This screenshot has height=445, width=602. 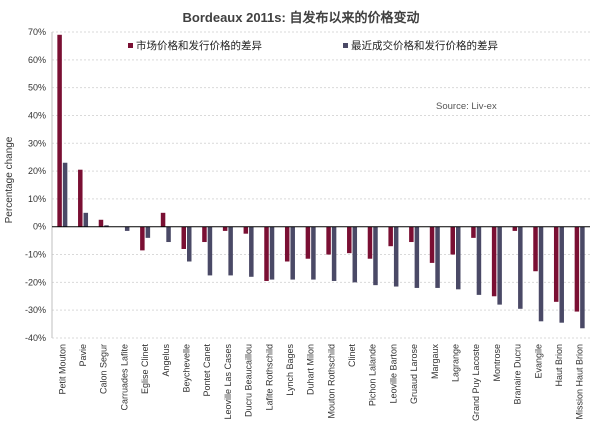 I want to click on x-tick-label: Angelus, so click(x=166, y=360).